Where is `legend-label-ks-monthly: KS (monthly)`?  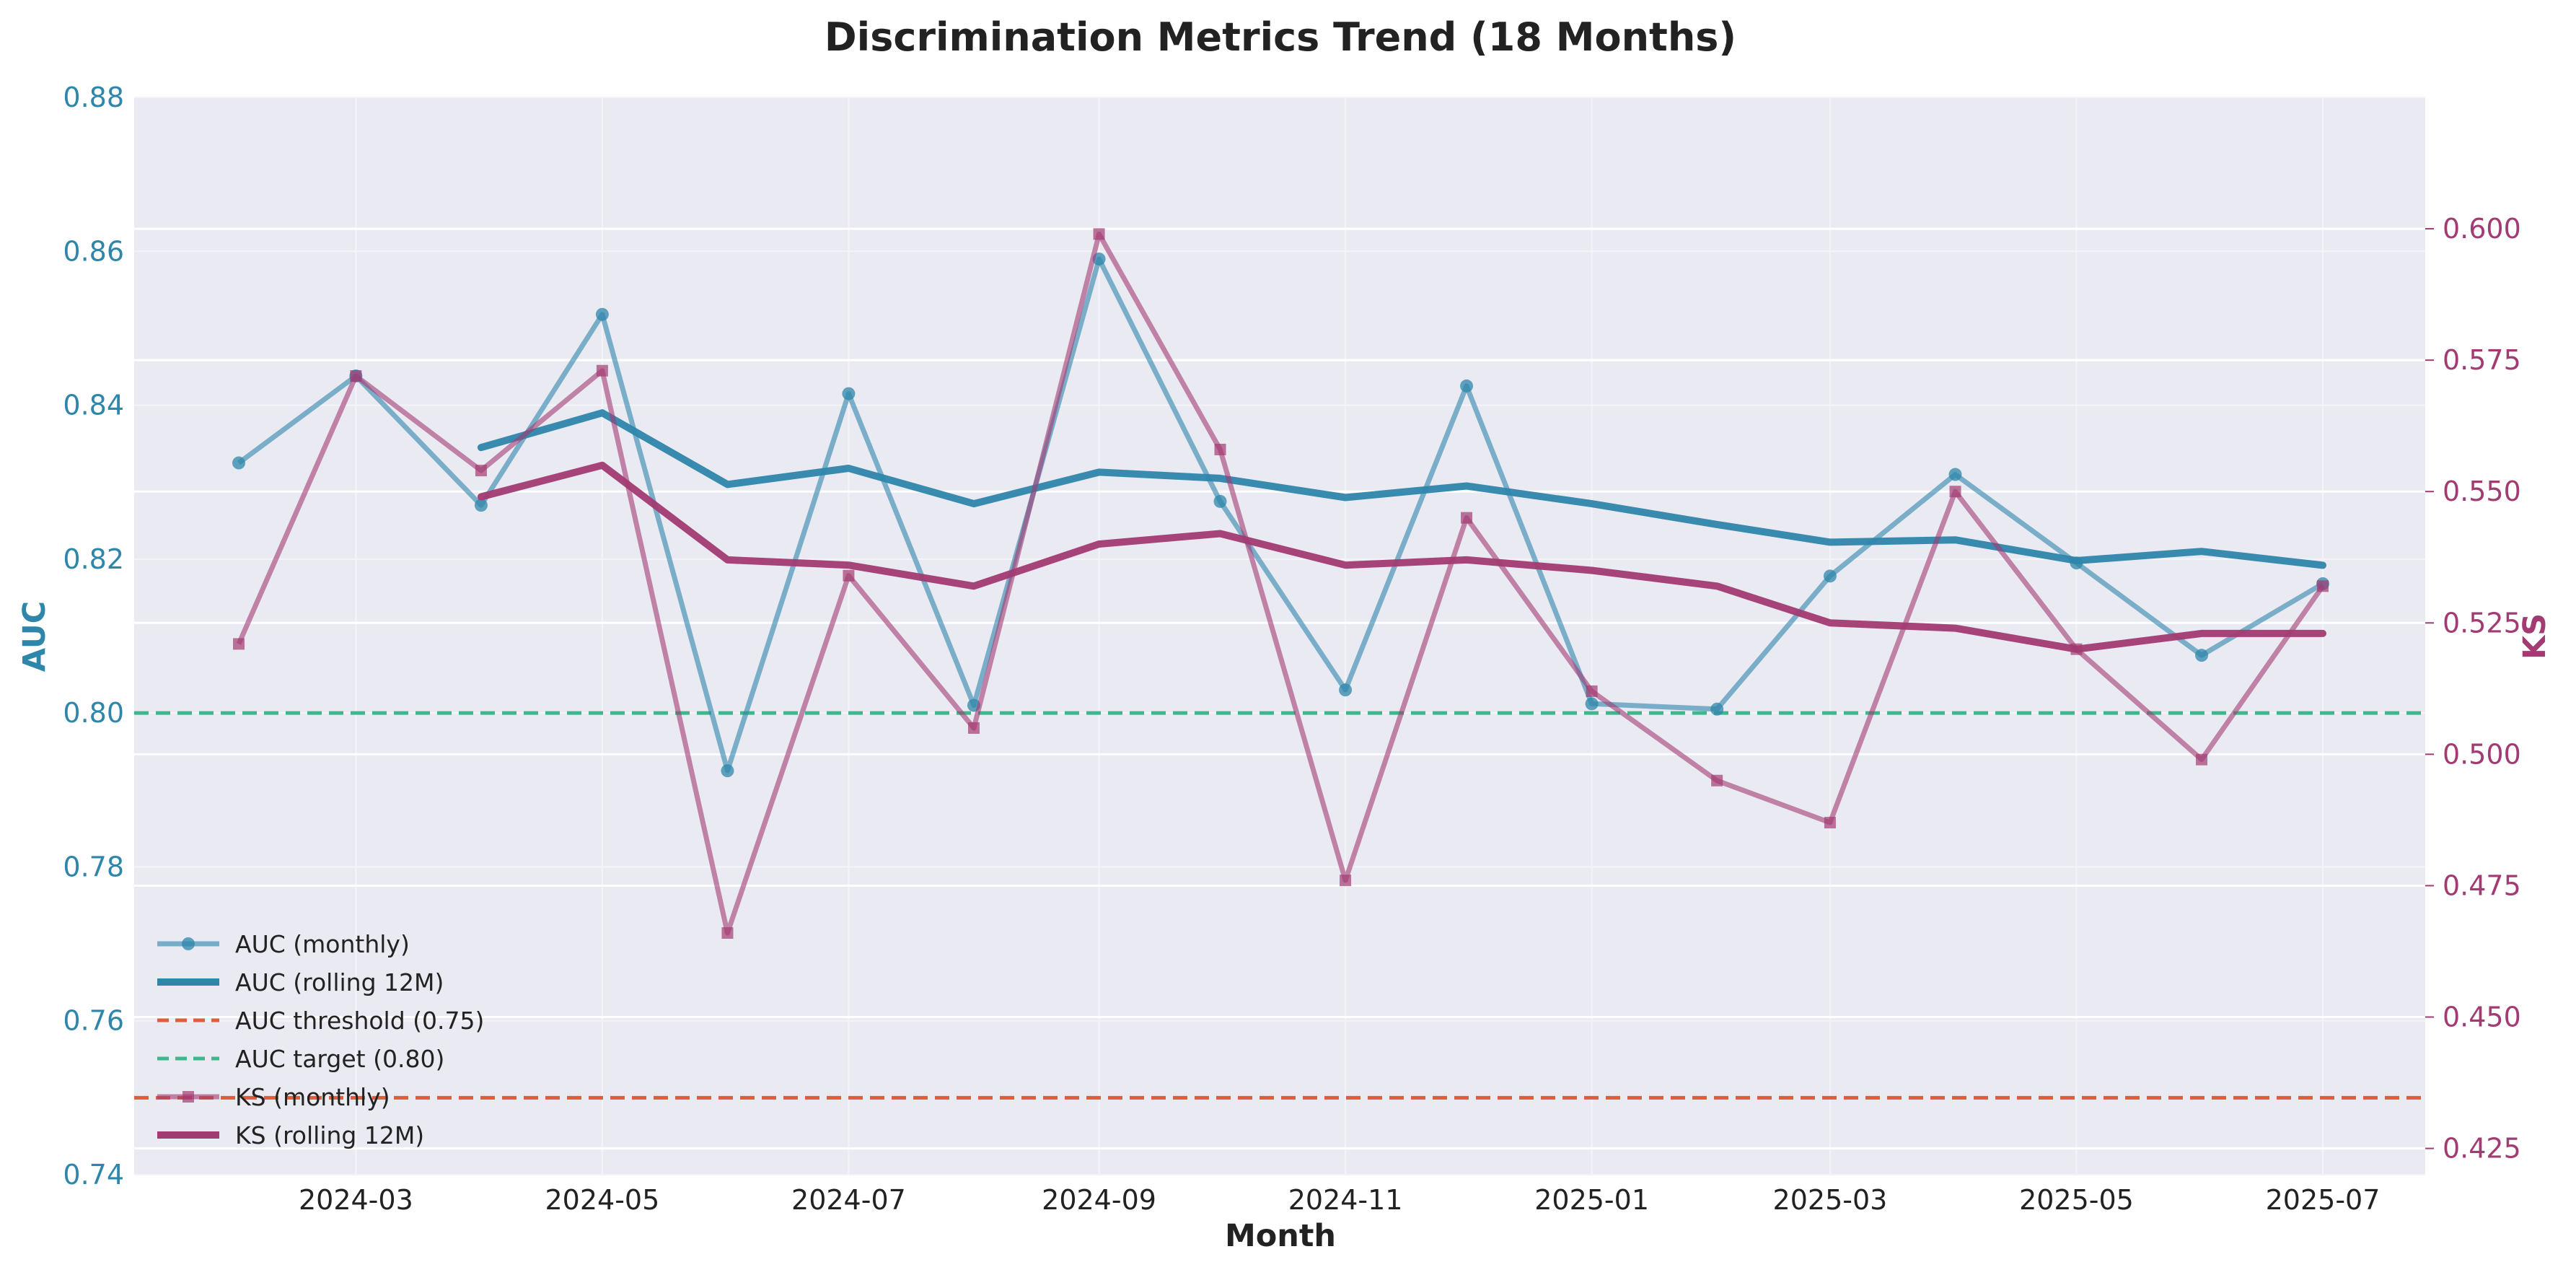 legend-label-ks-monthly: KS (monthly) is located at coordinates (312, 1097).